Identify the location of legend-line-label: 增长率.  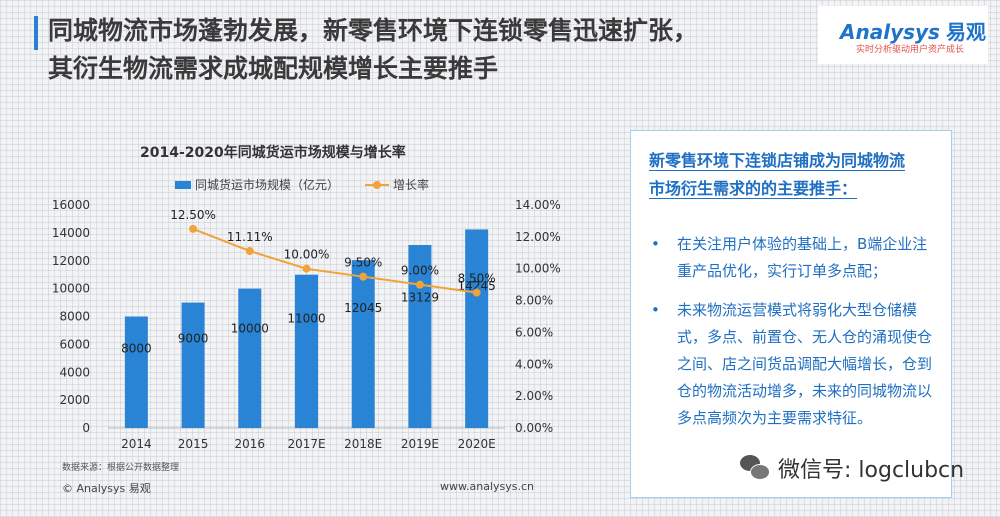
(411, 185).